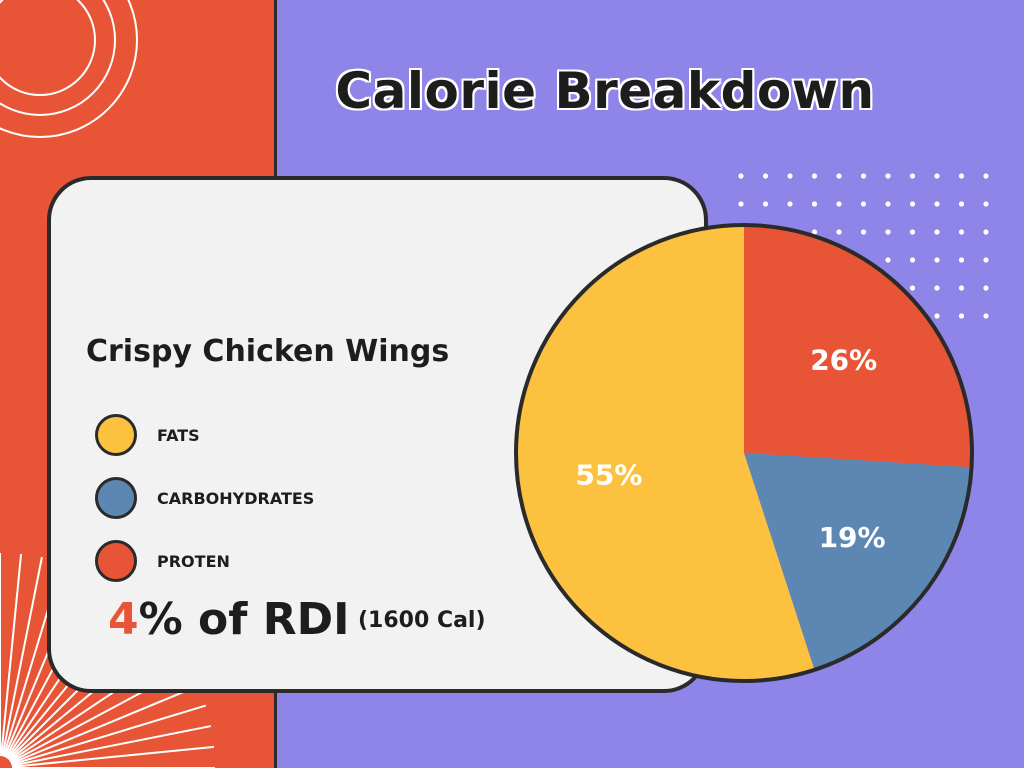 The height and width of the screenshot is (768, 1024). I want to click on rdi-calories: (1600 Cal), so click(422, 620).